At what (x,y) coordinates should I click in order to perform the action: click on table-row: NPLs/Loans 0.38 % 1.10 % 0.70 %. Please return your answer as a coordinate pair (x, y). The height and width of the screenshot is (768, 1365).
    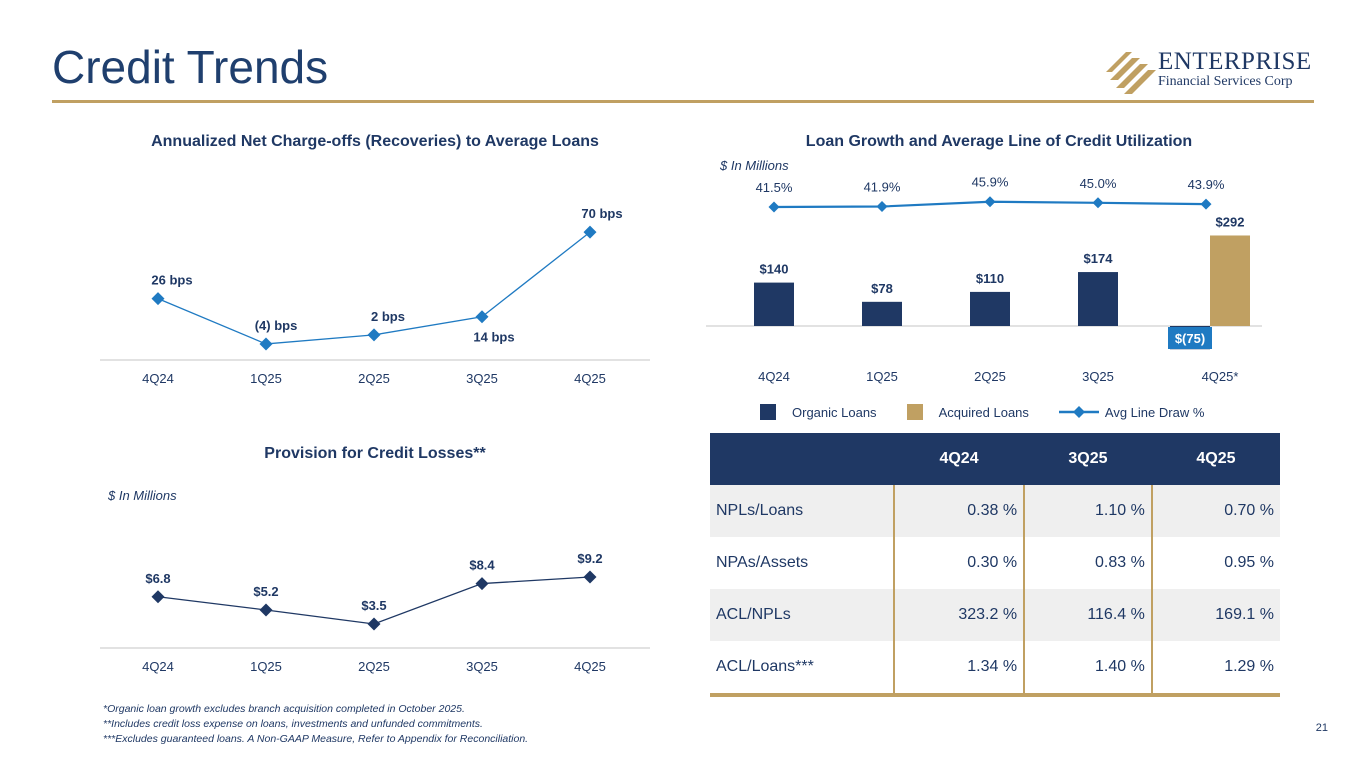
    Looking at the image, I should click on (995, 511).